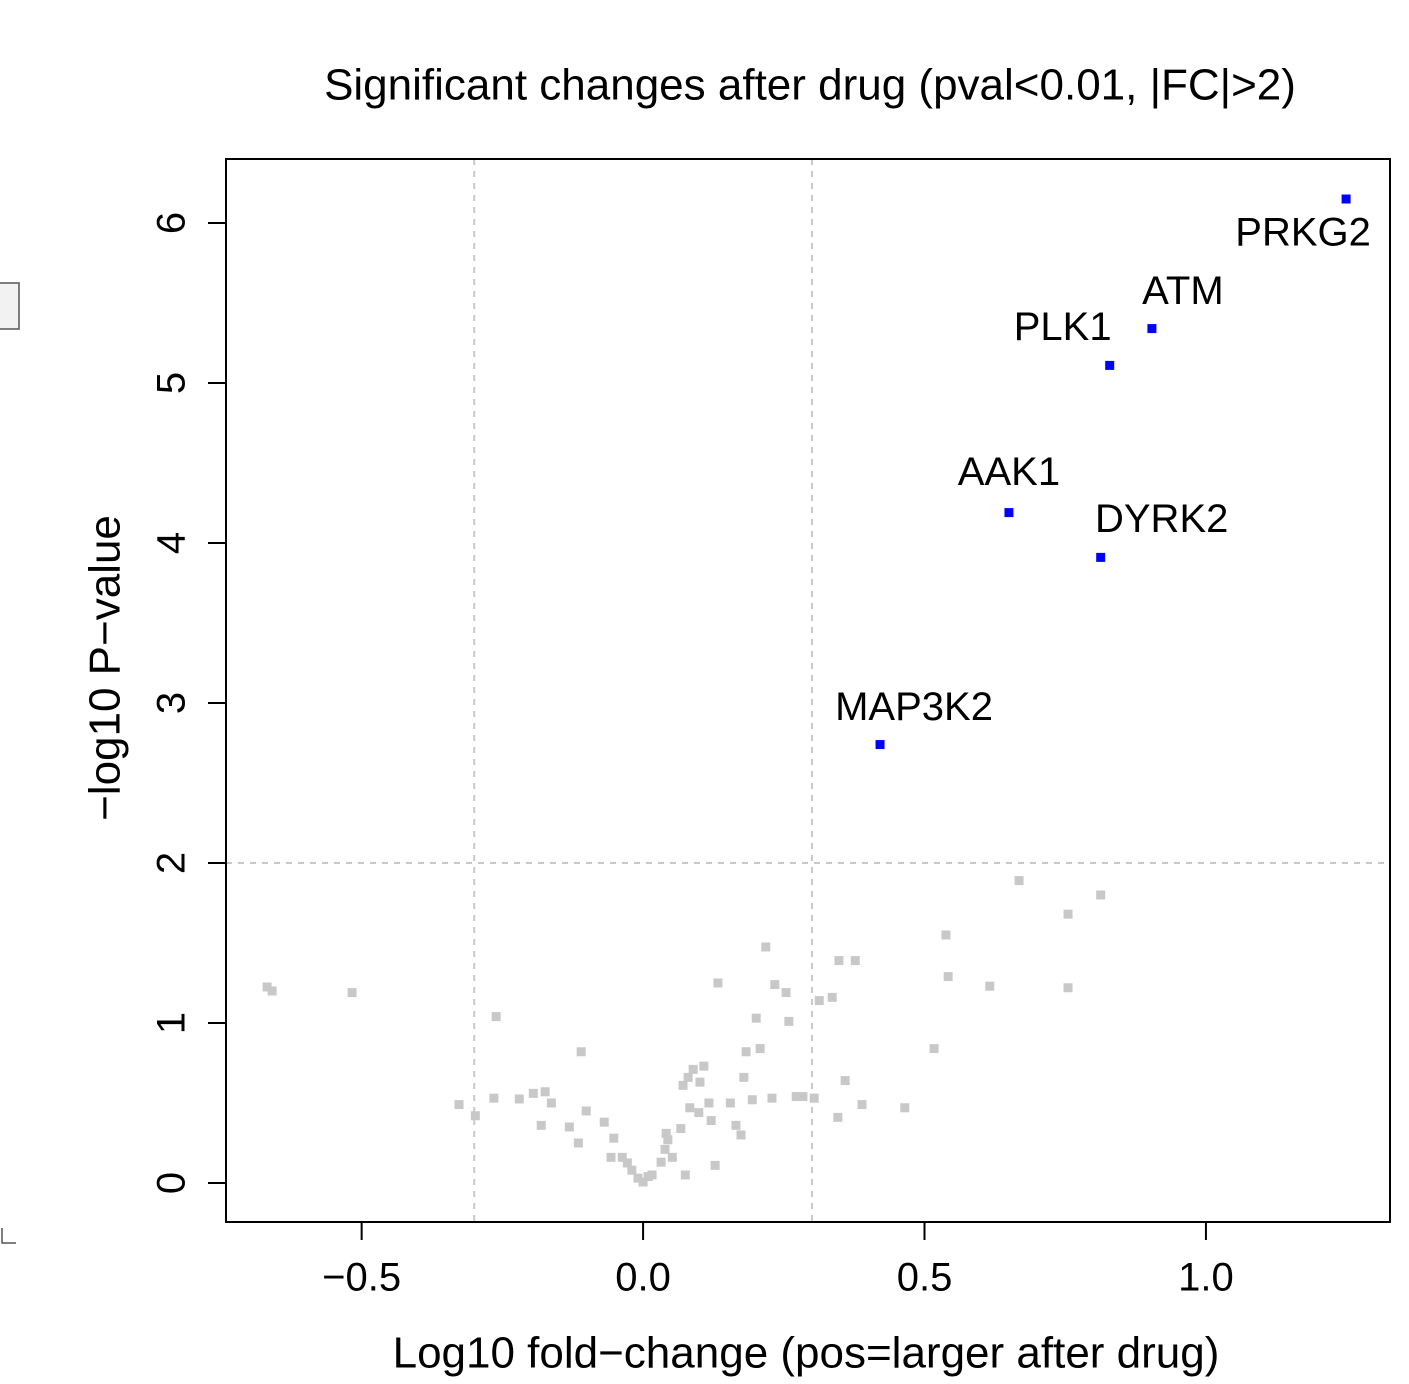 The height and width of the screenshot is (1384, 1409). What do you see at coordinates (1182, 291) in the screenshot?
I see `point-label: ATM` at bounding box center [1182, 291].